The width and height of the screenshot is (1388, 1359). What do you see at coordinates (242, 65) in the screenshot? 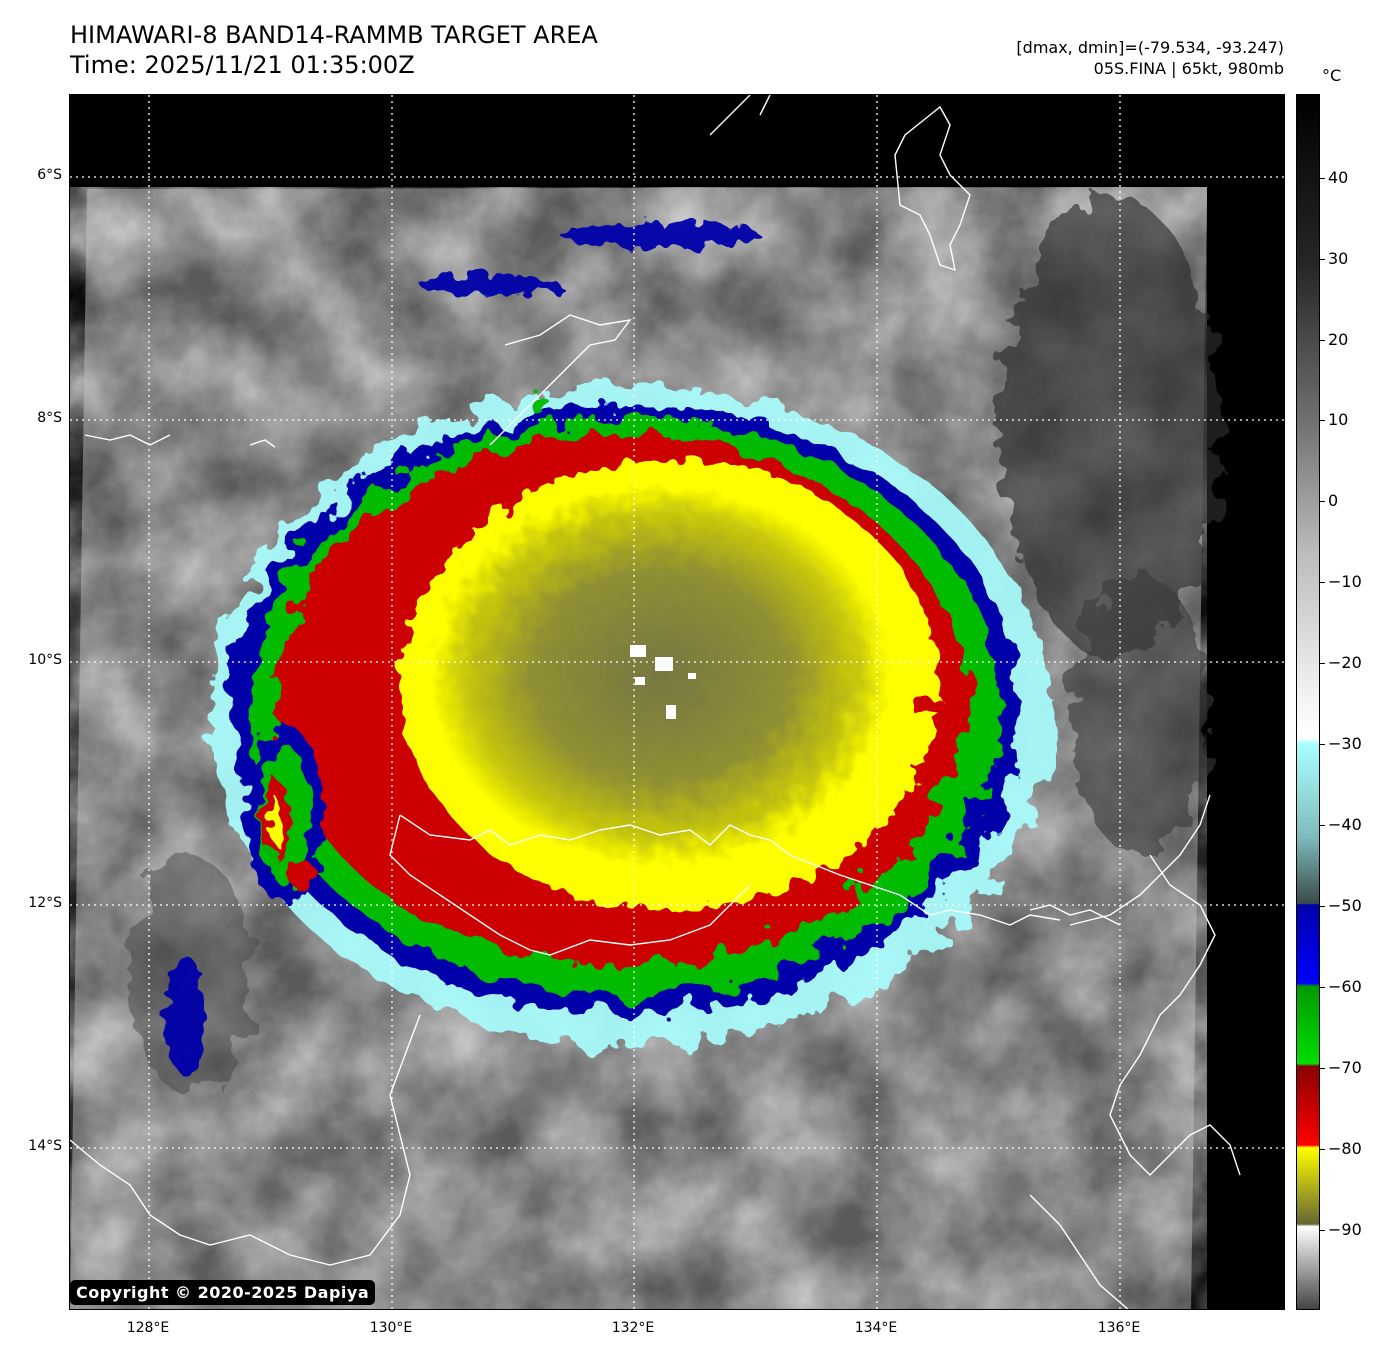
I see `title-line-2: Time: 2025/11/21 01:35:00Z` at bounding box center [242, 65].